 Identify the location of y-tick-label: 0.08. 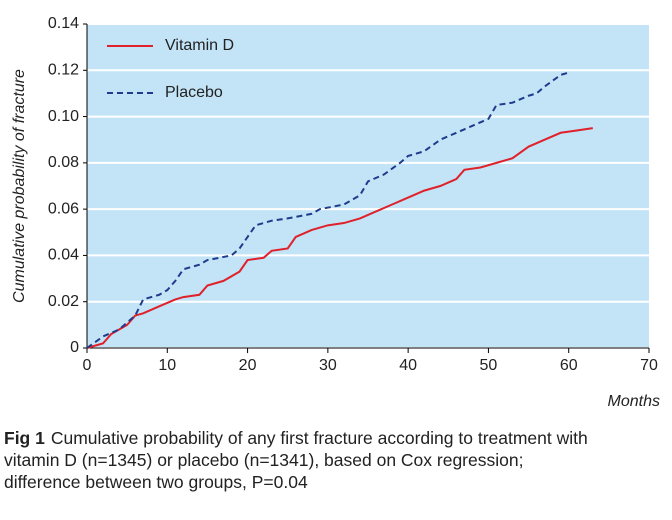
(63, 162).